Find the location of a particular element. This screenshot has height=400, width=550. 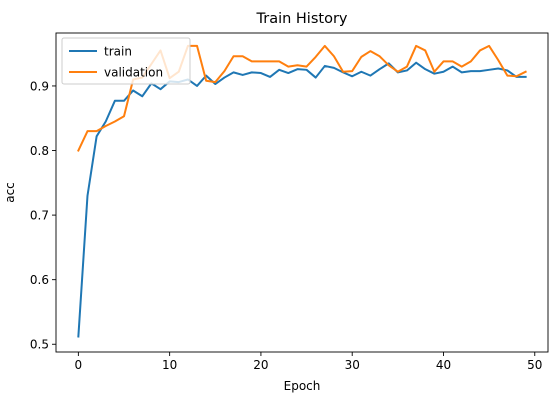

x-tick-label: 30 is located at coordinates (352, 365).